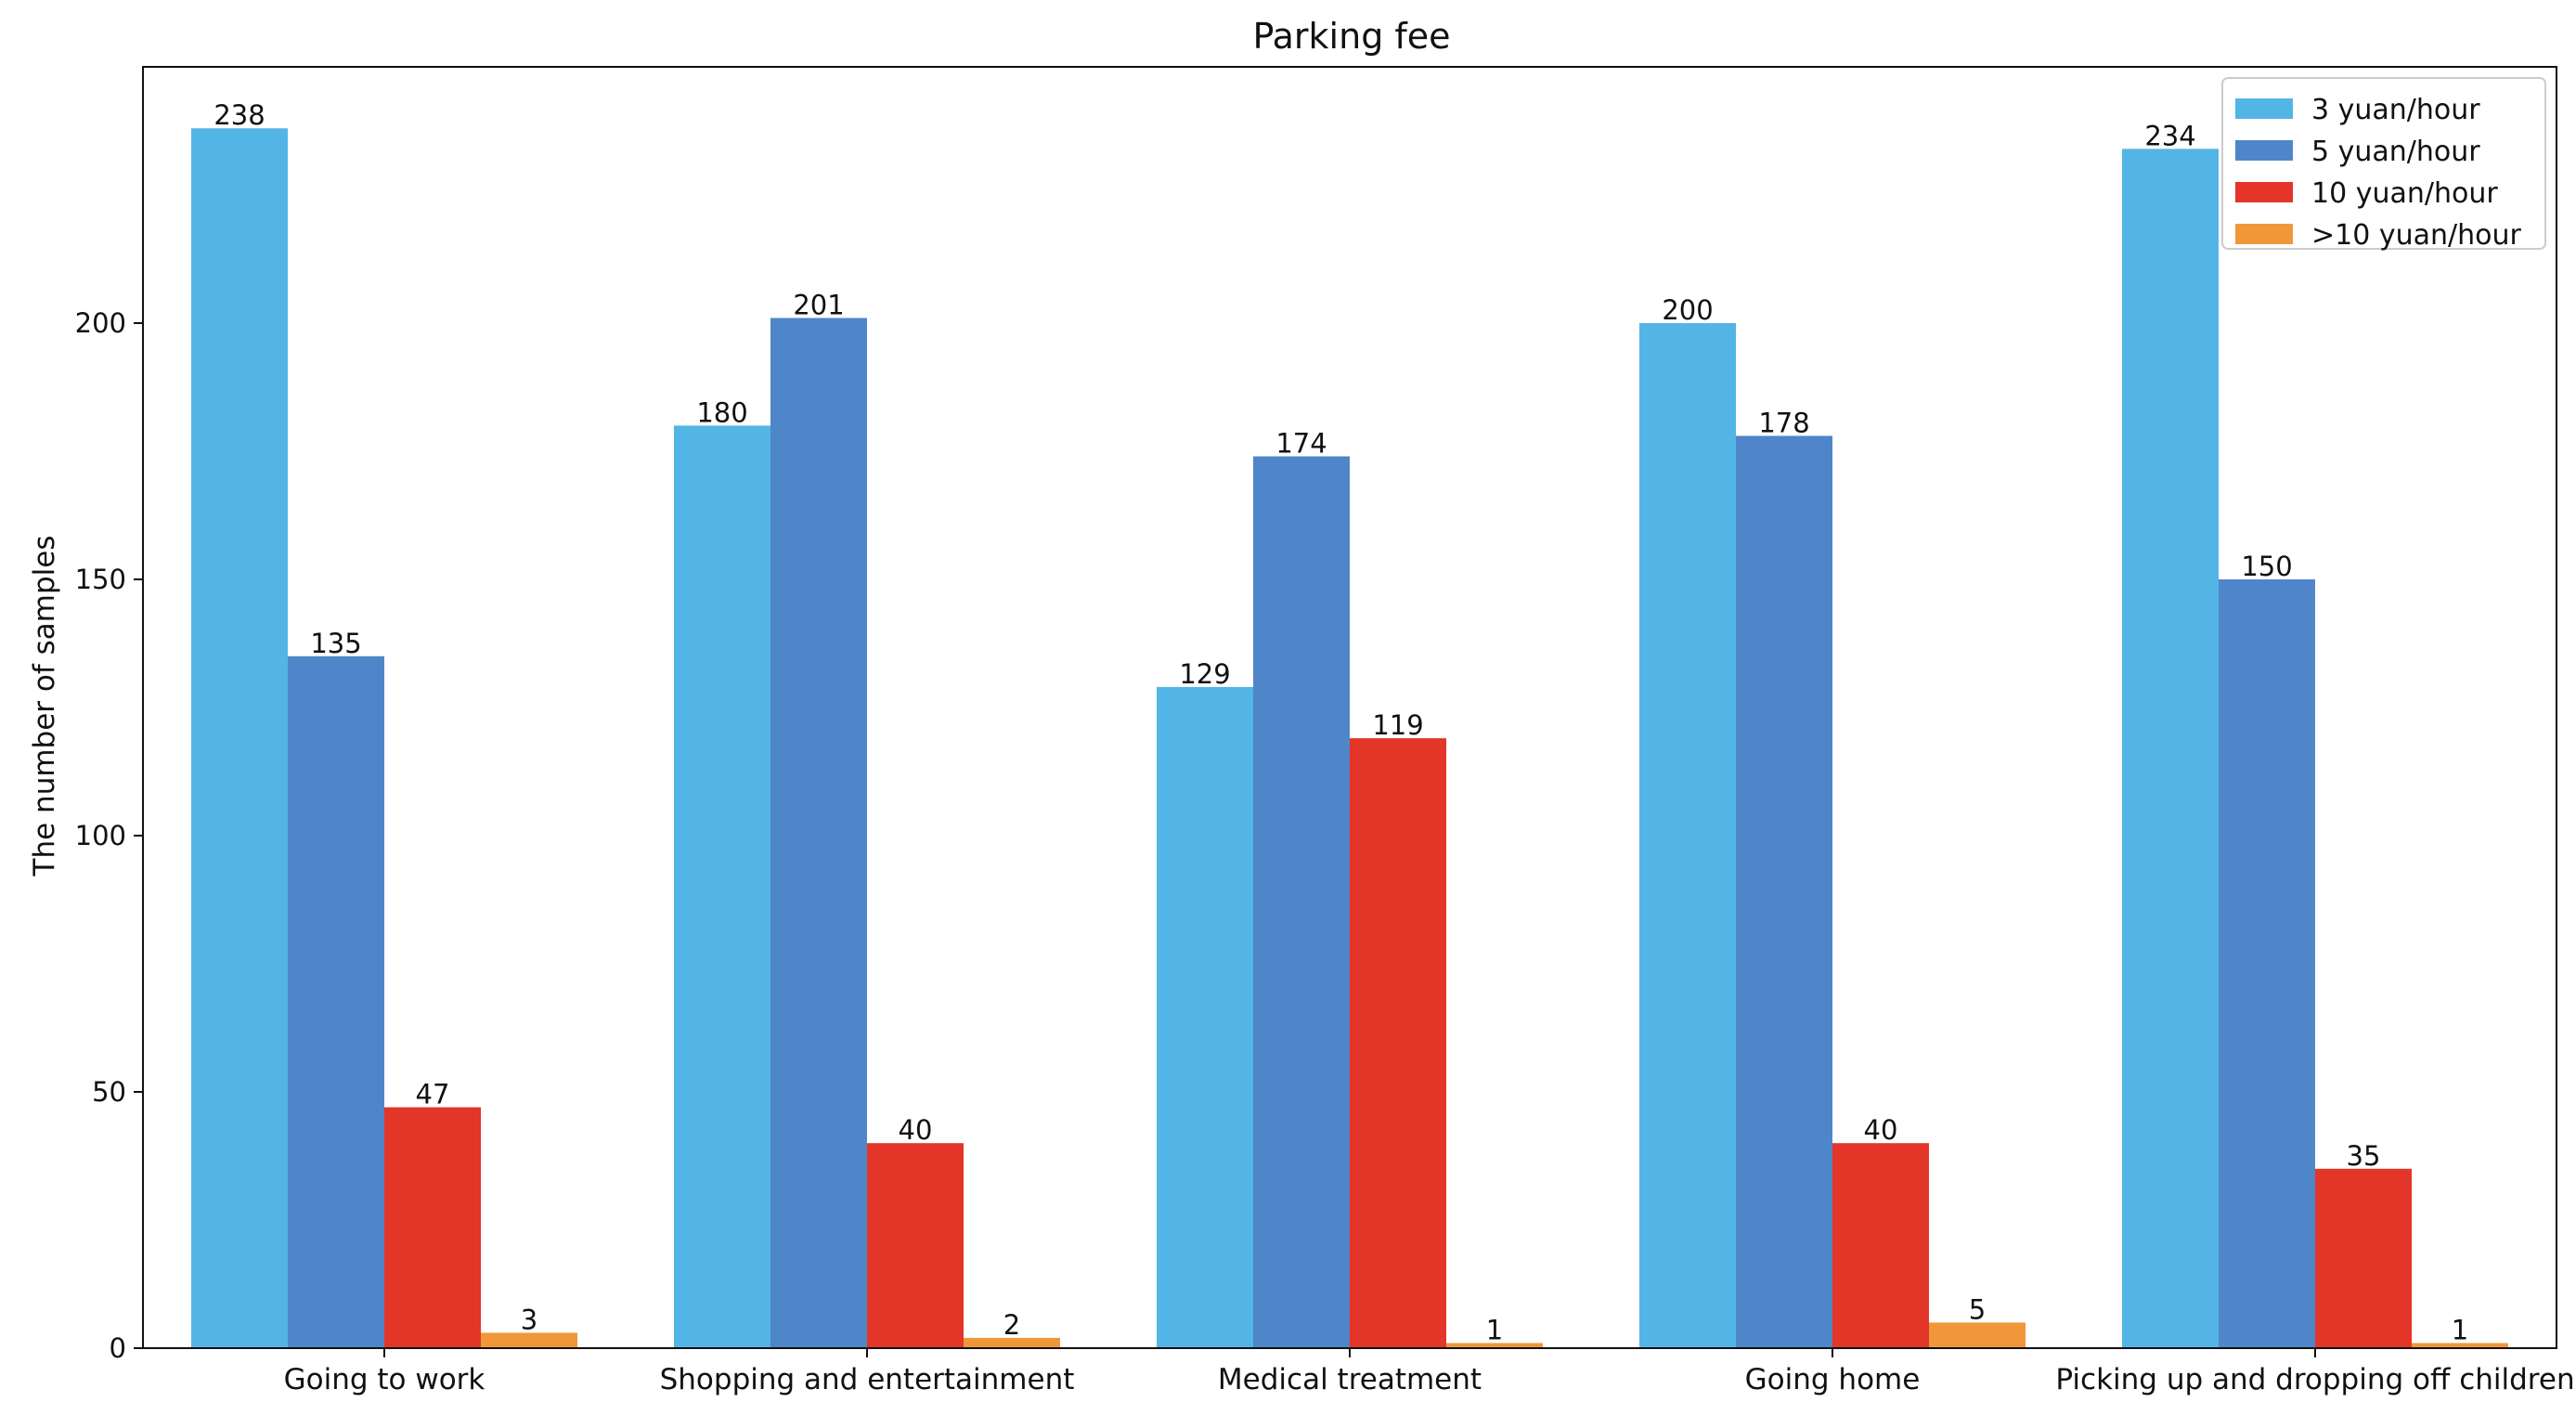 The width and height of the screenshot is (2576, 1415). What do you see at coordinates (2395, 152) in the screenshot?
I see `legend-label-5-yuan-hour: 5 yuan/hour` at bounding box center [2395, 152].